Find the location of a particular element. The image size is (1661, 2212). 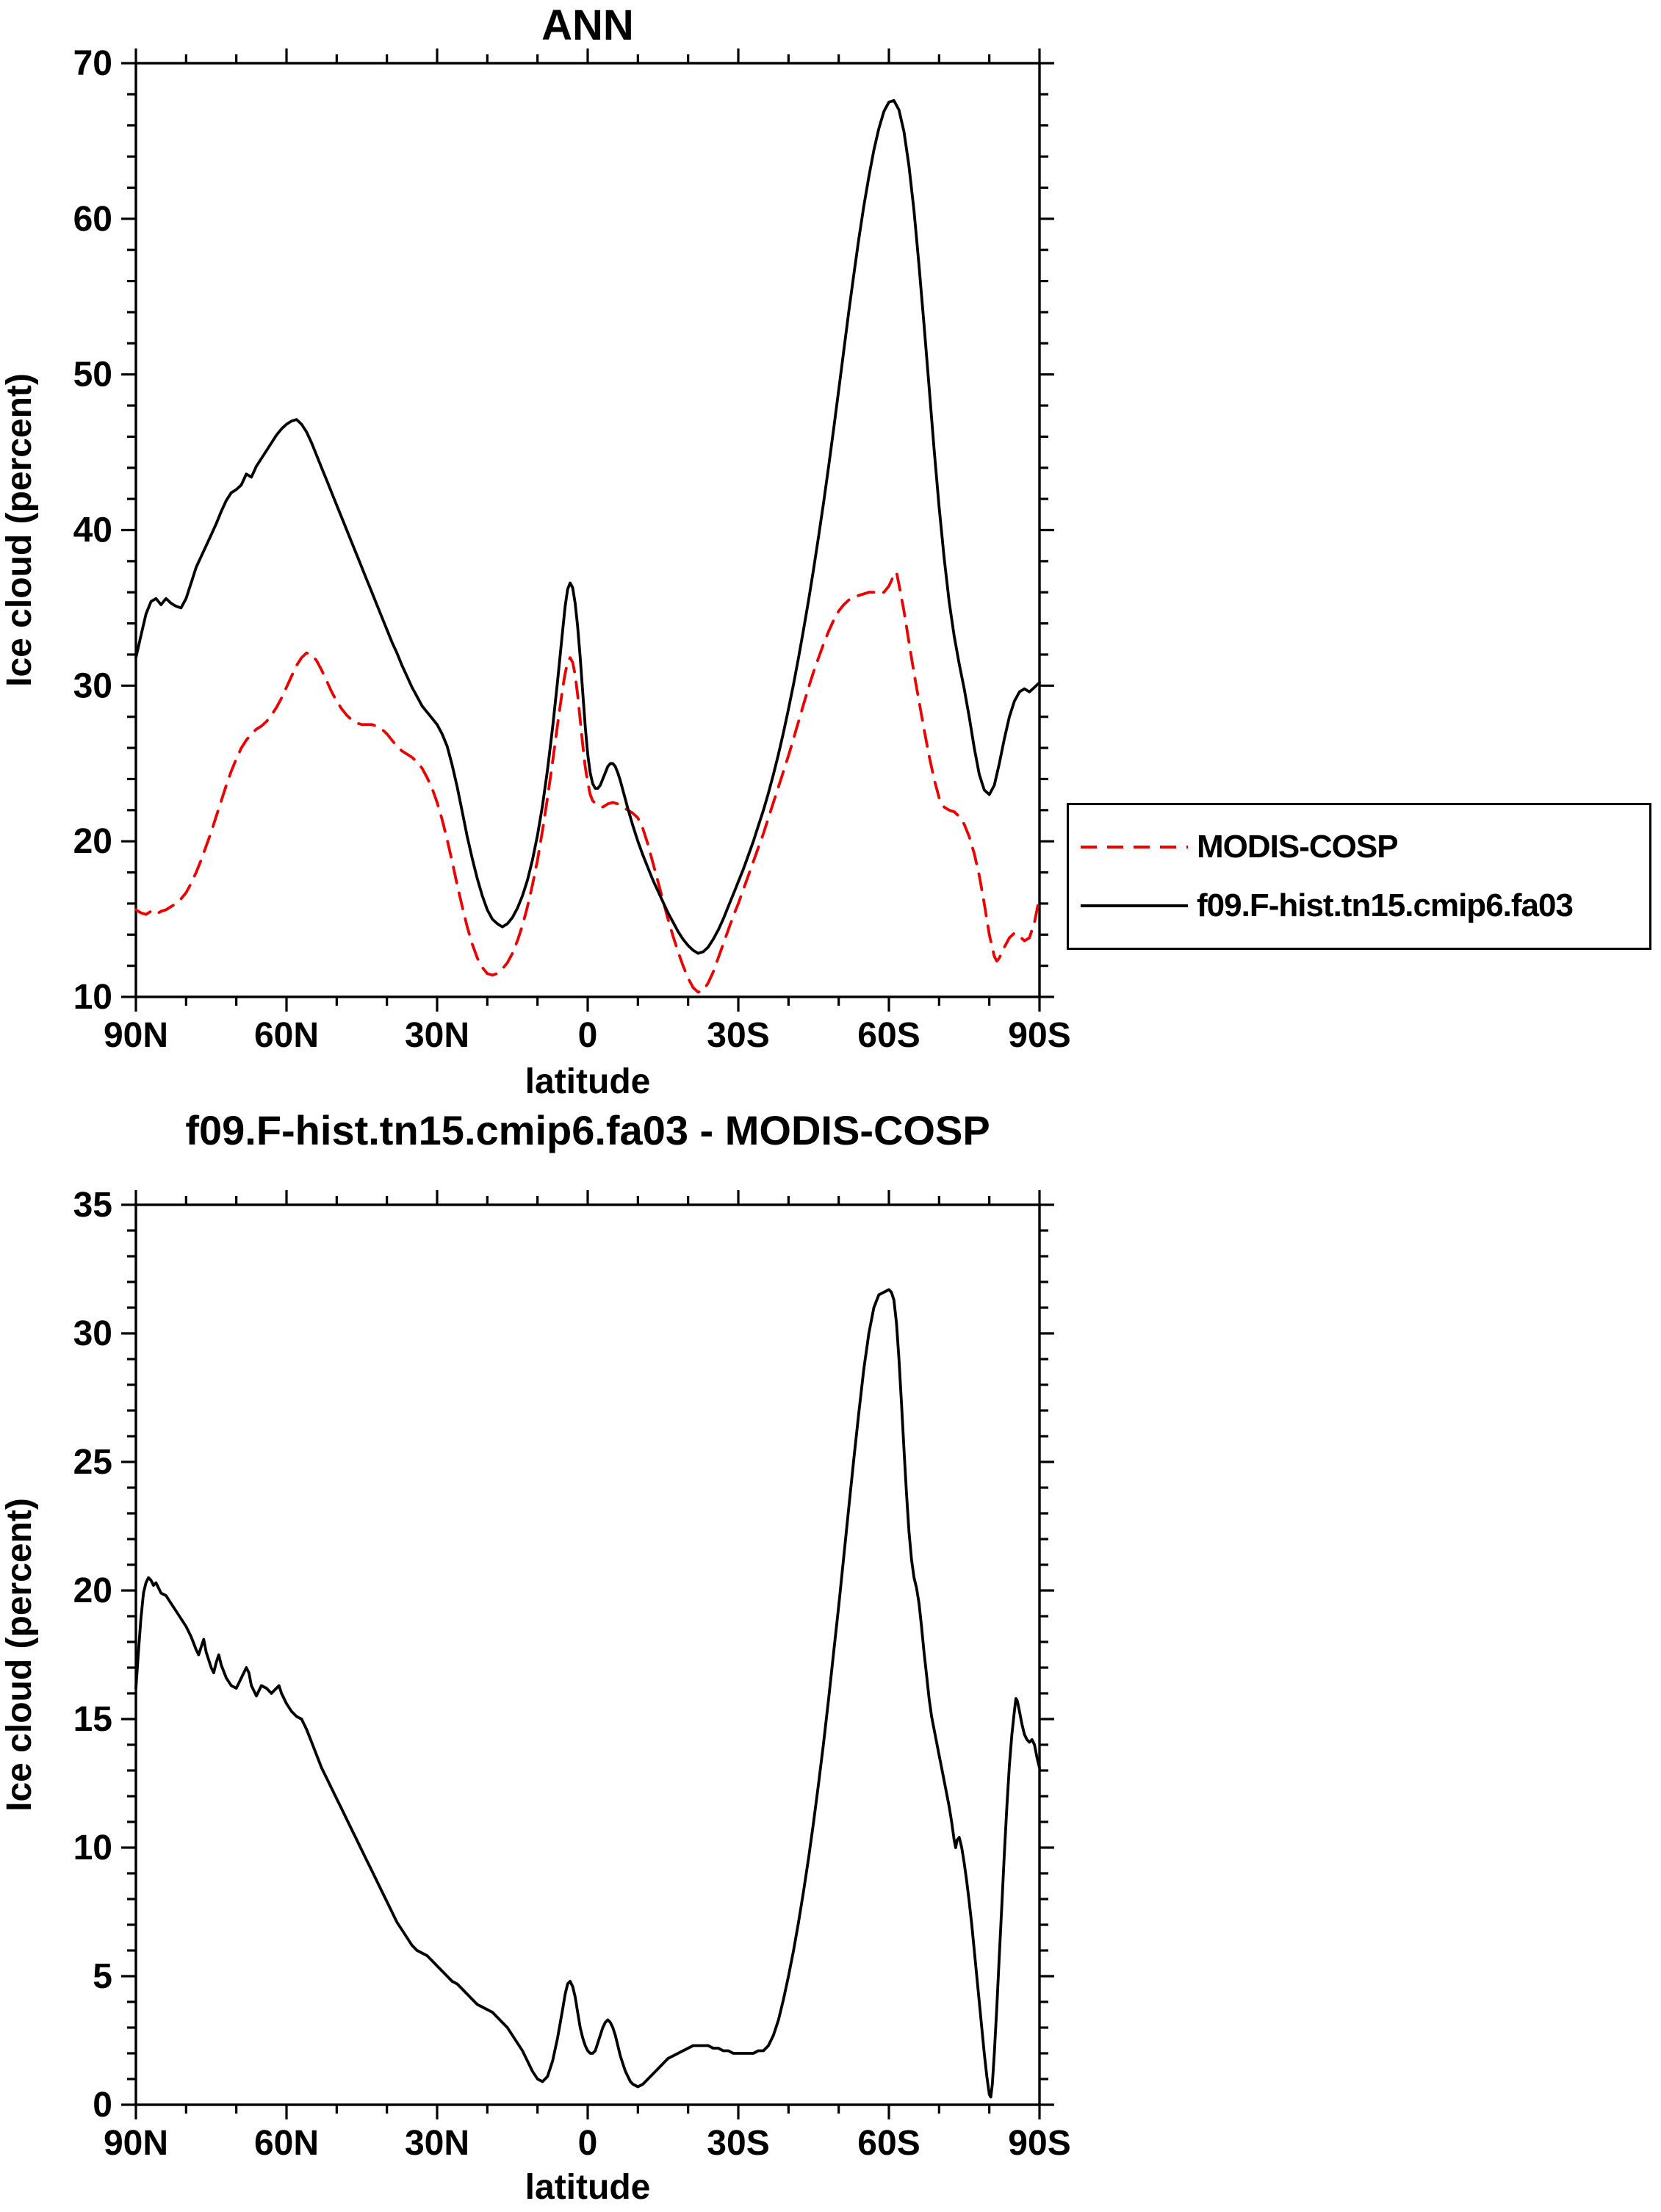

series-line-modis-cosp is located at coordinates (587, 782).